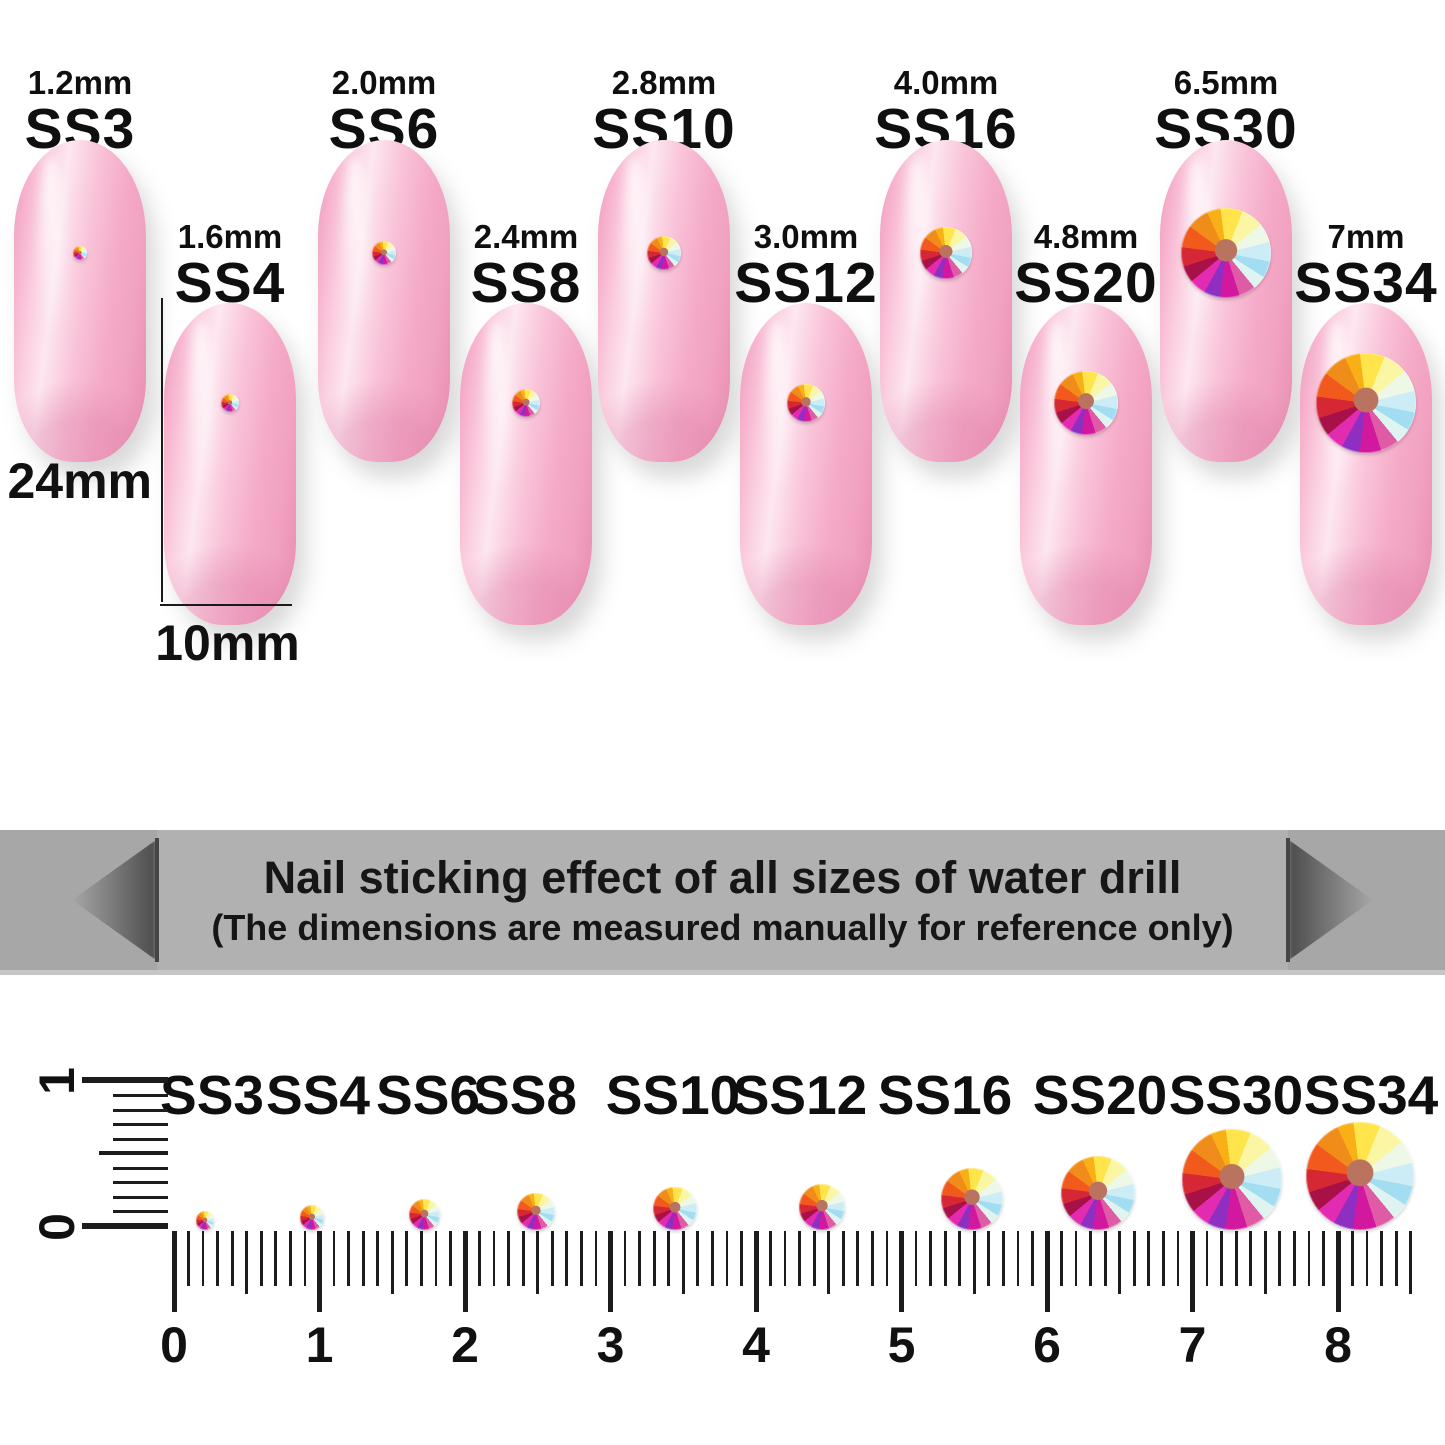 This screenshot has height=1445, width=1445. Describe the element at coordinates (157, 900) in the screenshot. I see `banner-arrow-left-edge` at that location.